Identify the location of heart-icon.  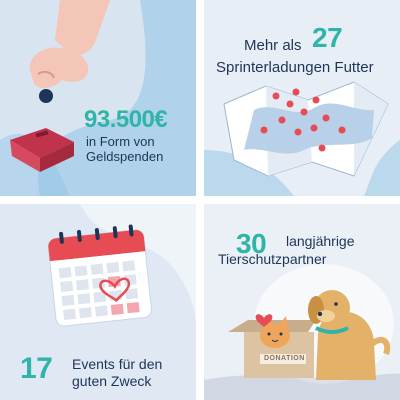
(264, 320).